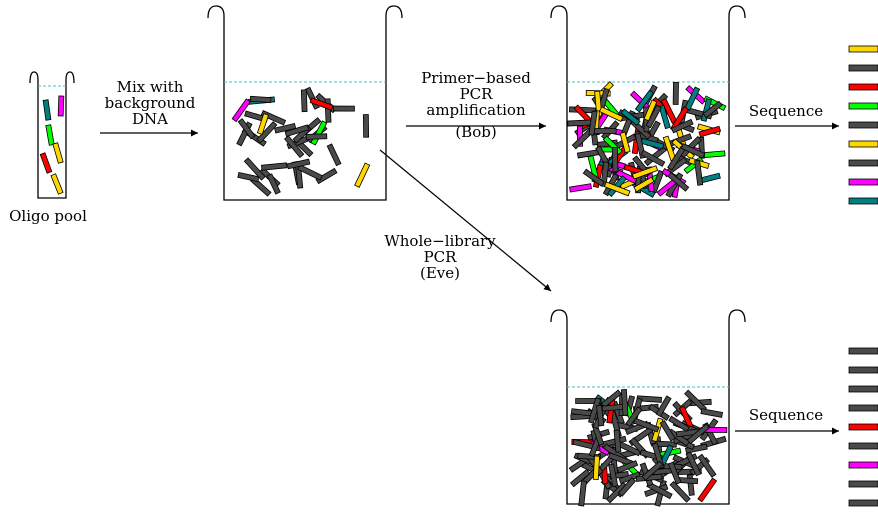 This screenshot has height=514, width=878. What do you see at coordinates (648, 408) in the screenshot?
I see `eve-beaker` at bounding box center [648, 408].